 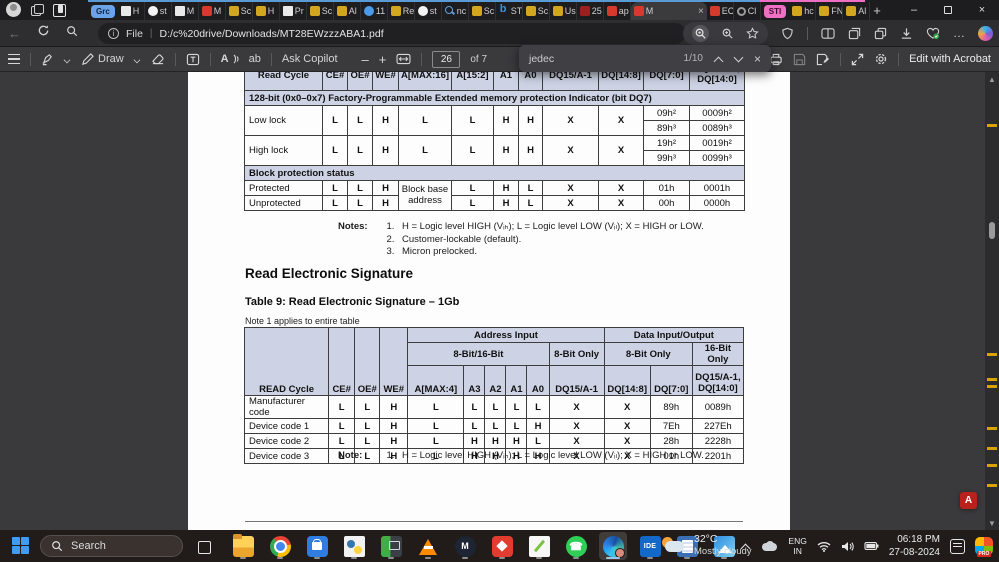 I want to click on zoom-in-button: +, so click(x=382, y=59).